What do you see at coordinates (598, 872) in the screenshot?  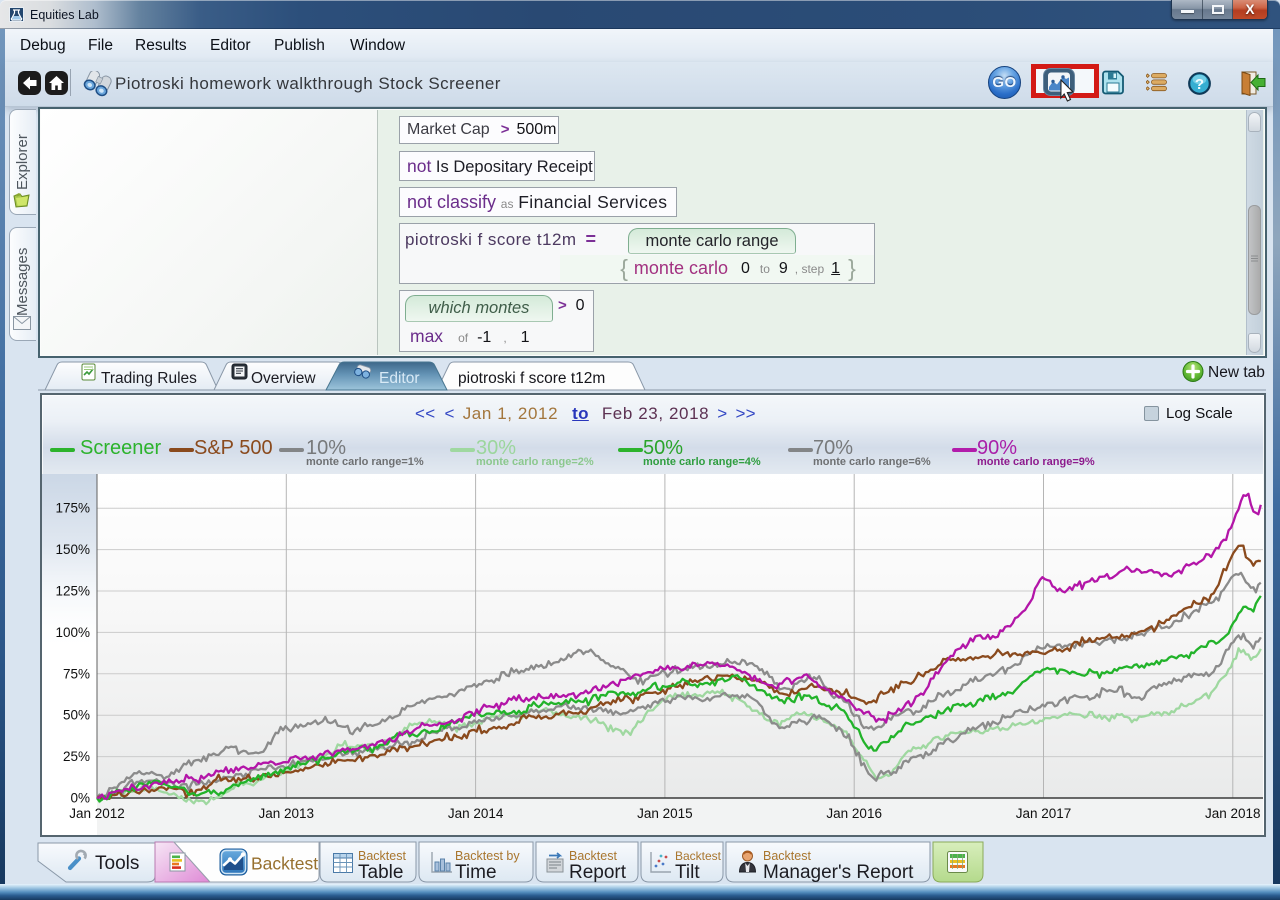 I see `svg-text: Report` at bounding box center [598, 872].